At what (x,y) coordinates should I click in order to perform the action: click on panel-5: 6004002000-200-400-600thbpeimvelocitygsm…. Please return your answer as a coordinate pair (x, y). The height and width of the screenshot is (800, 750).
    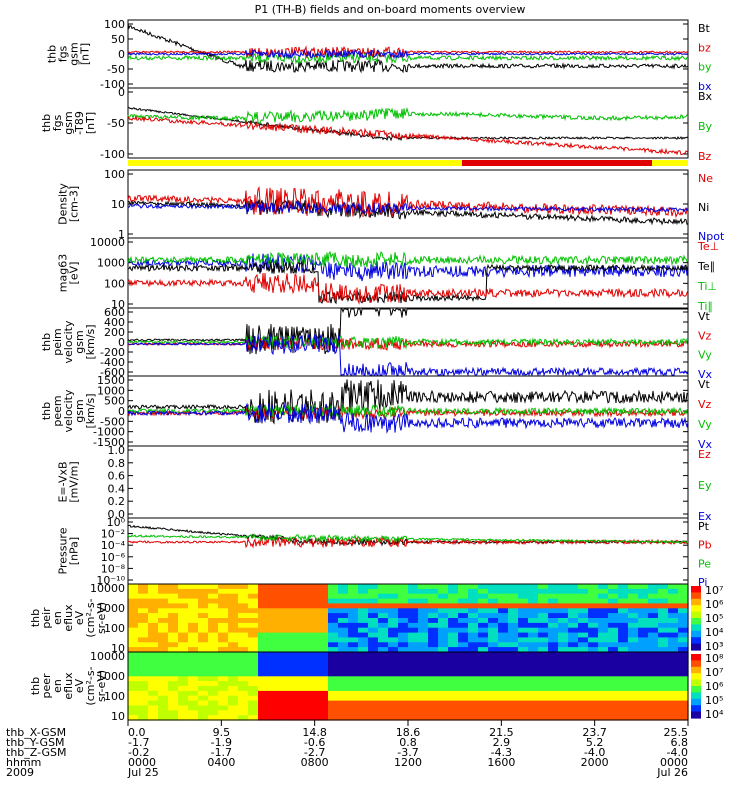
    Looking at the image, I should click on (376, 343).